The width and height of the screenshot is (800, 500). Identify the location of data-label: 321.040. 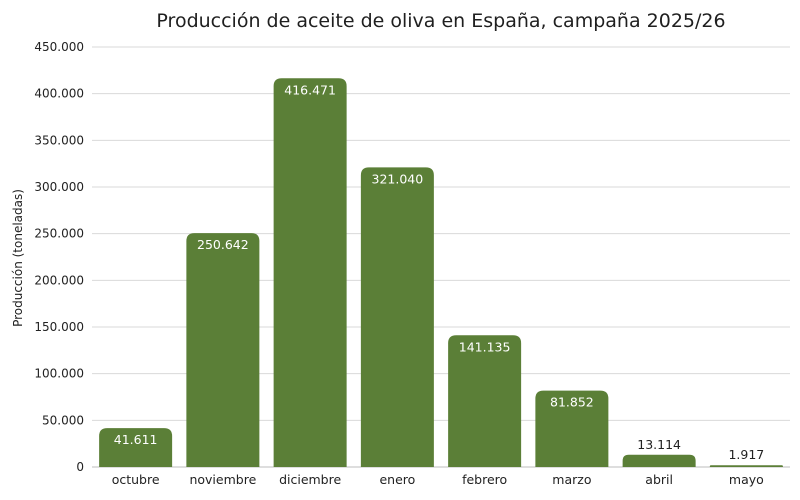
(398, 178).